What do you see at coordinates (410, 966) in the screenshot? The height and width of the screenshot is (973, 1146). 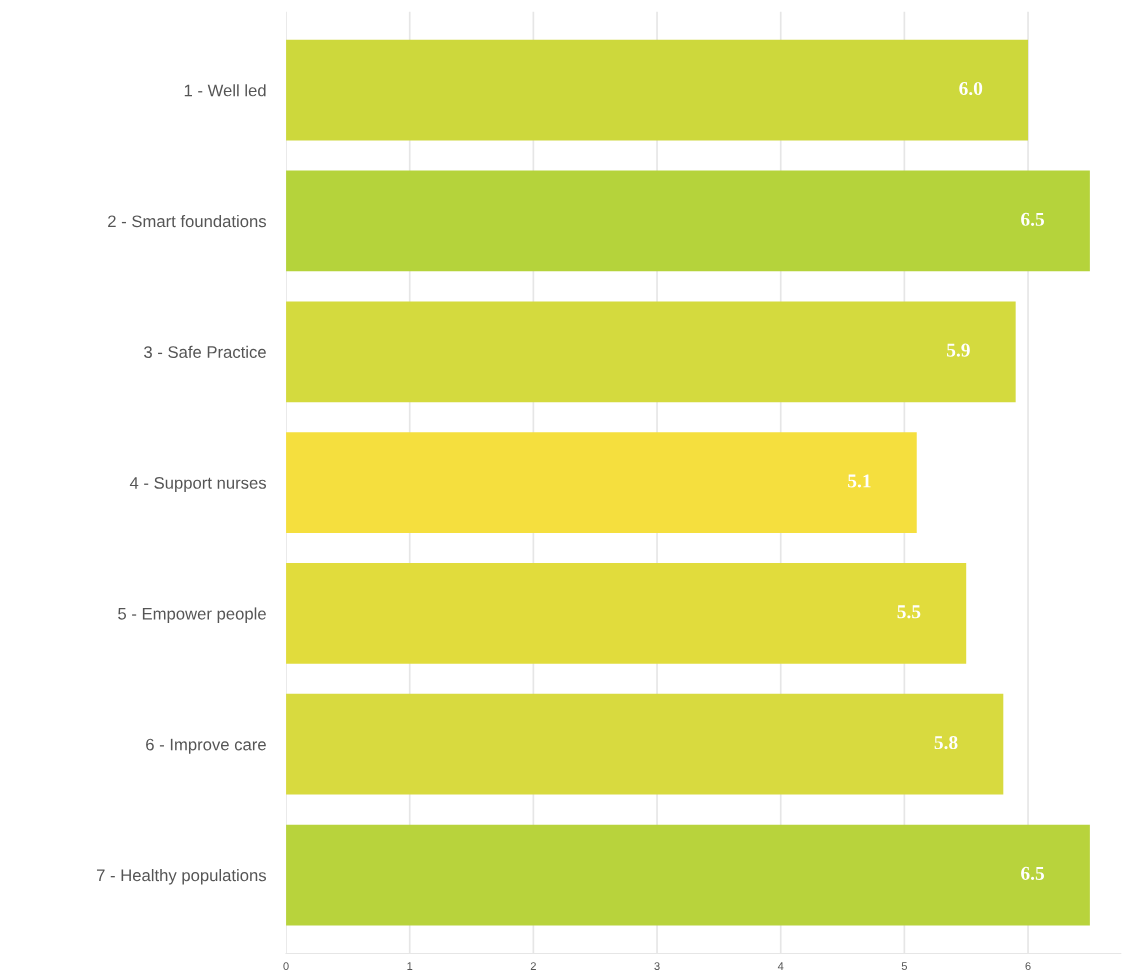 I see `x-tick-label: 1` at bounding box center [410, 966].